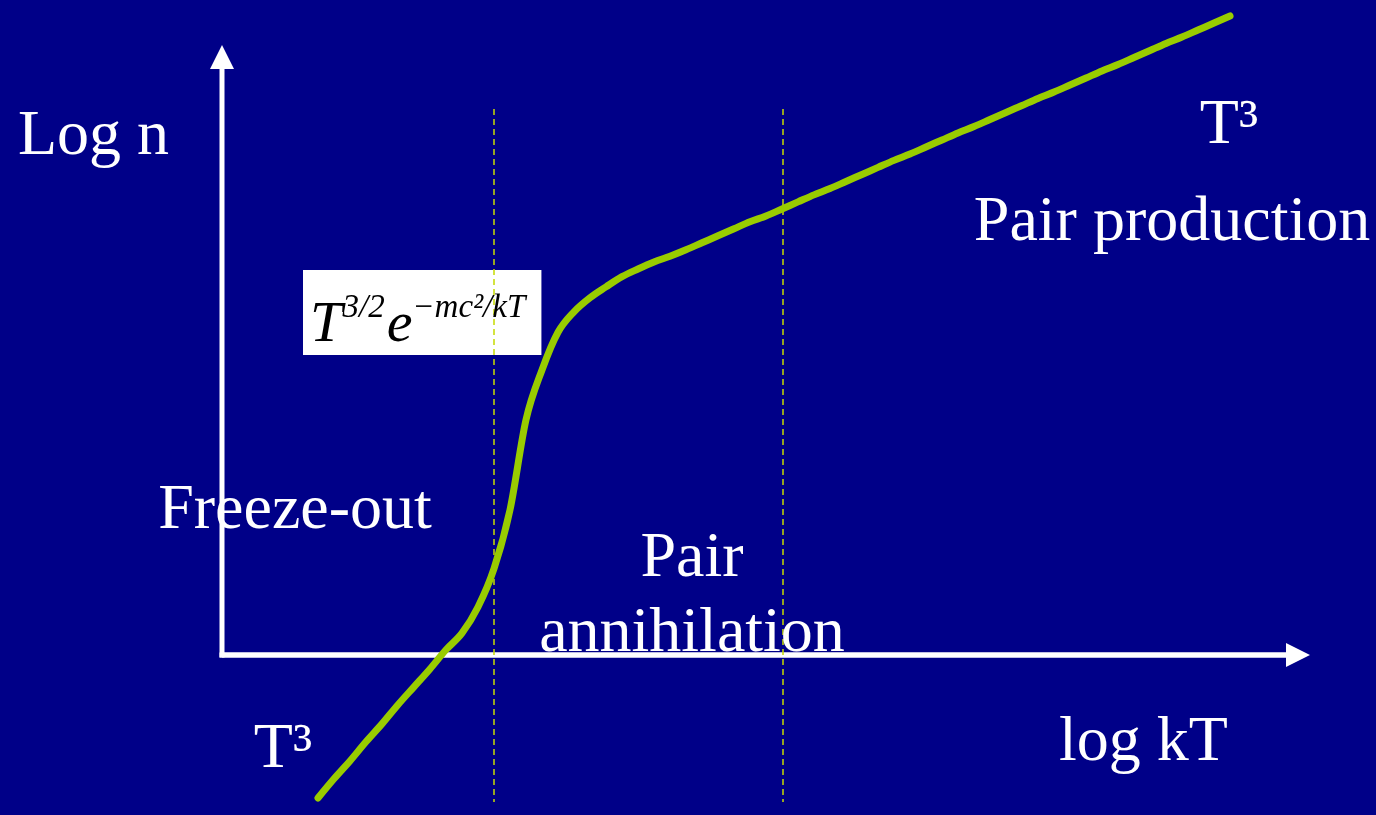 Image resolution: width=1376 pixels, height=815 pixels. Describe the element at coordinates (692, 592) in the screenshot. I see `annotation: Pair annihilation` at that location.